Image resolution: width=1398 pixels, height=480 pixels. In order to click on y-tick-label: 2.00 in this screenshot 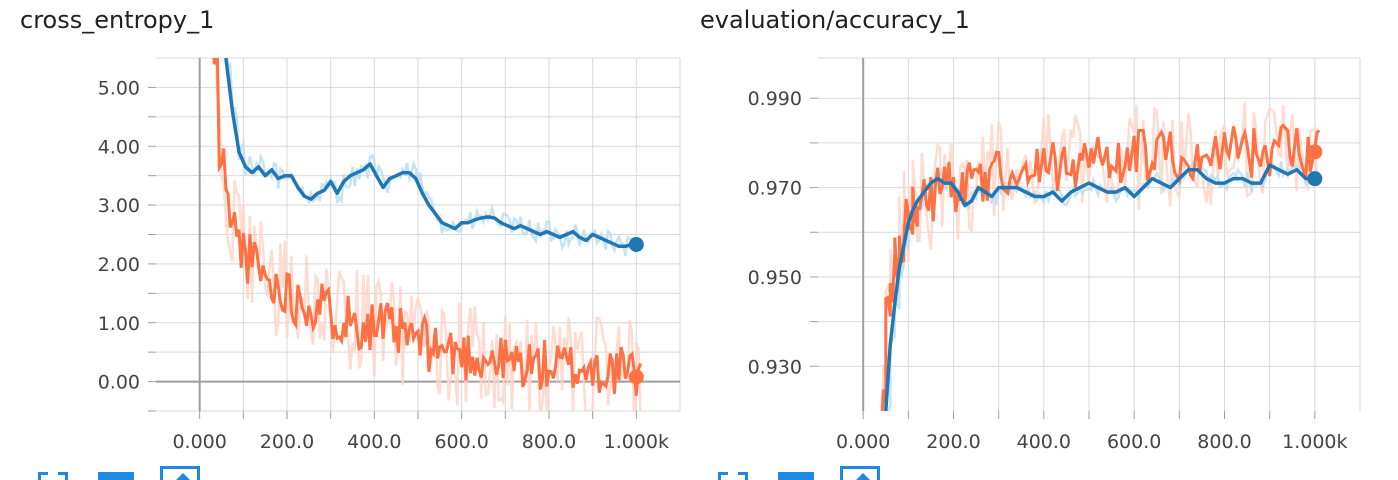, I will do `click(119, 265)`.